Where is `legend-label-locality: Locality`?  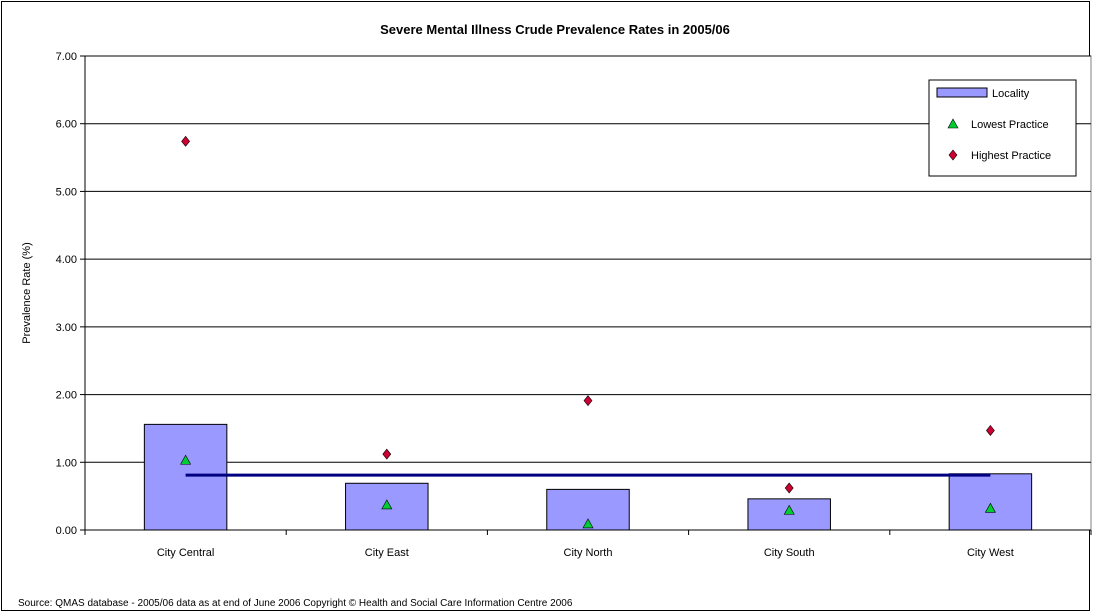 legend-label-locality: Locality is located at coordinates (1011, 94).